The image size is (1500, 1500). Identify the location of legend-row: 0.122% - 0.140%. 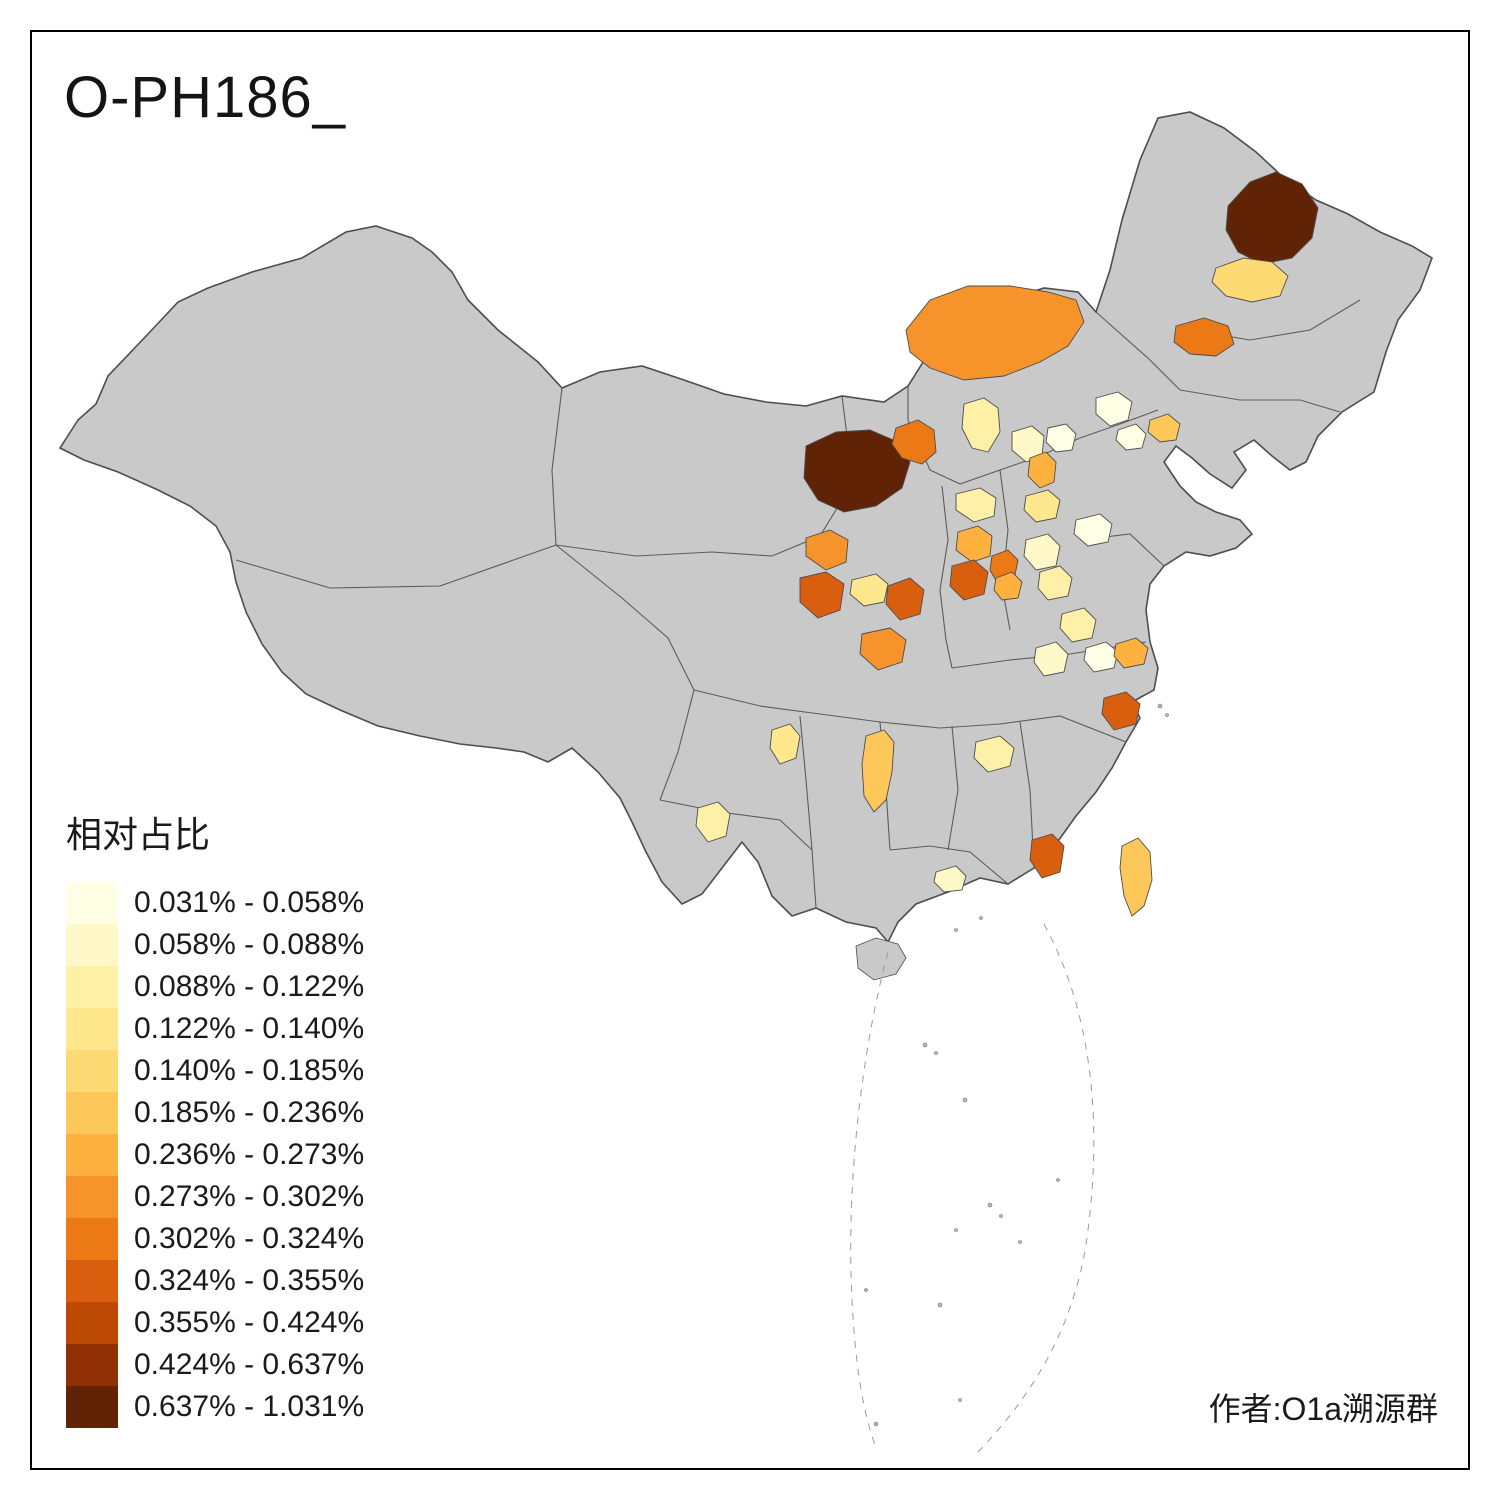
(215, 1029).